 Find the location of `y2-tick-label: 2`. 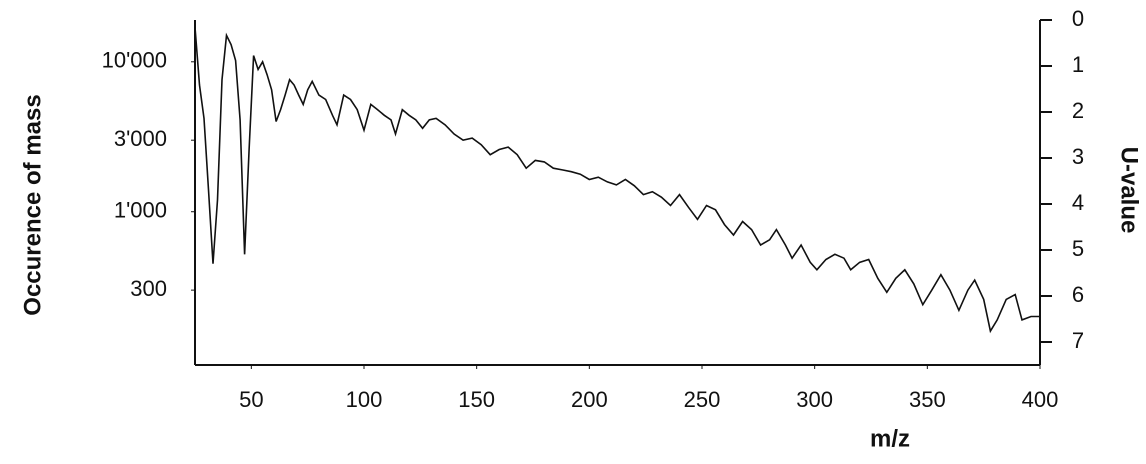

y2-tick-label: 2 is located at coordinates (1078, 110).